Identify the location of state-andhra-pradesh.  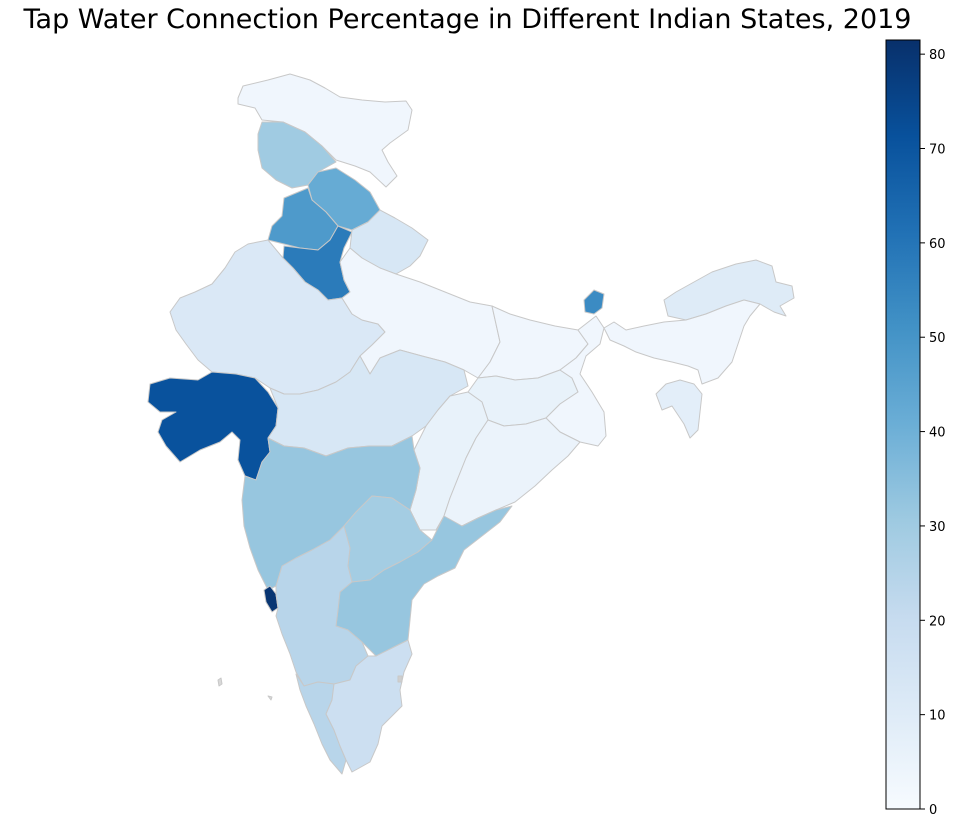
(424, 581).